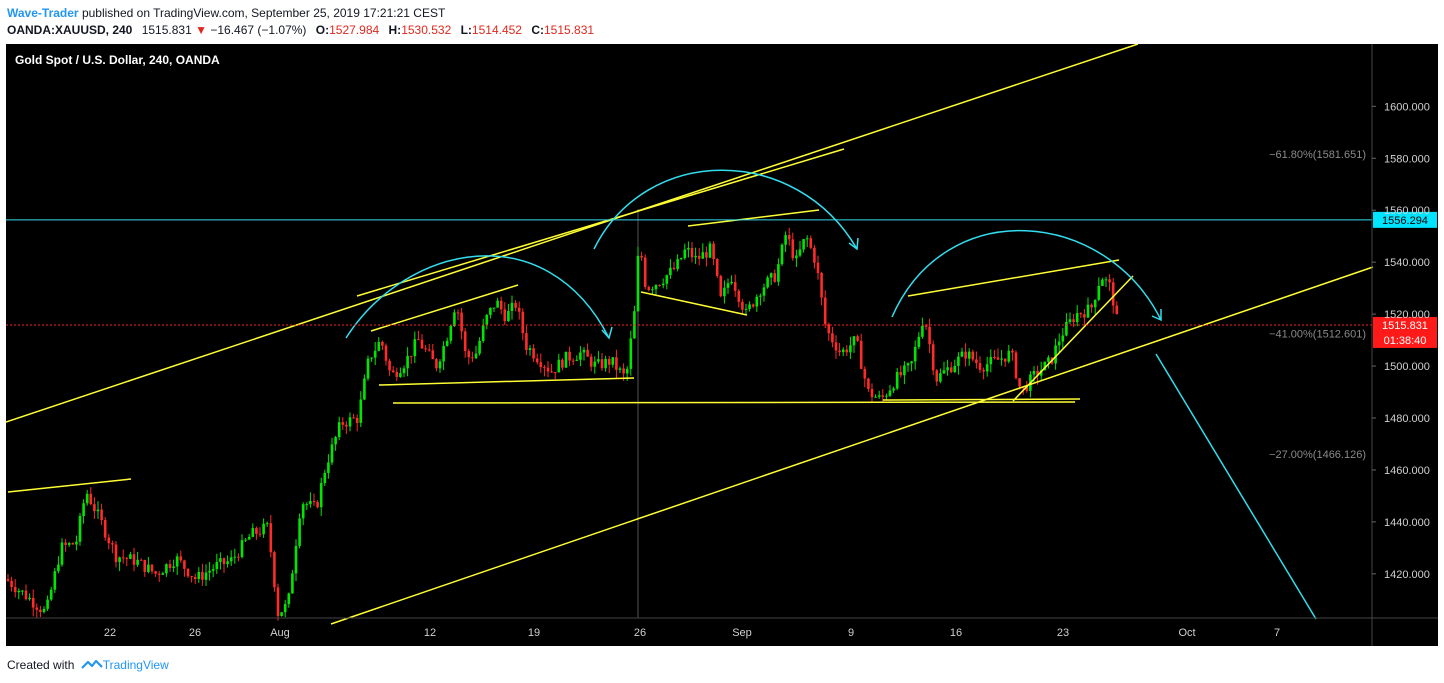 The height and width of the screenshot is (683, 1444). What do you see at coordinates (195, 633) in the screenshot?
I see `x-tick-label: 26` at bounding box center [195, 633].